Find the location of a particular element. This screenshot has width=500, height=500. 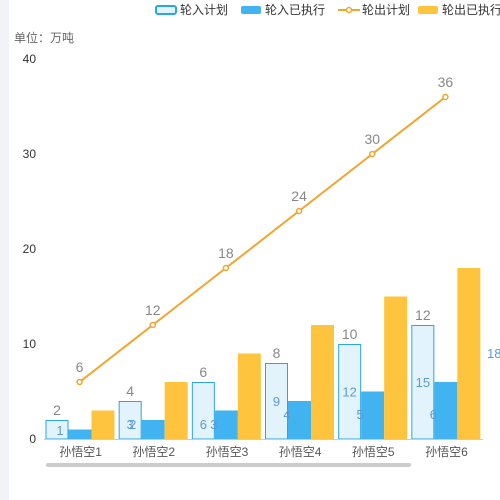

x-axis: 孙悟空1 孙悟空2 孙悟空3 孙悟空4 孙悟空5 孙悟空6 is located at coordinates (263, 449).